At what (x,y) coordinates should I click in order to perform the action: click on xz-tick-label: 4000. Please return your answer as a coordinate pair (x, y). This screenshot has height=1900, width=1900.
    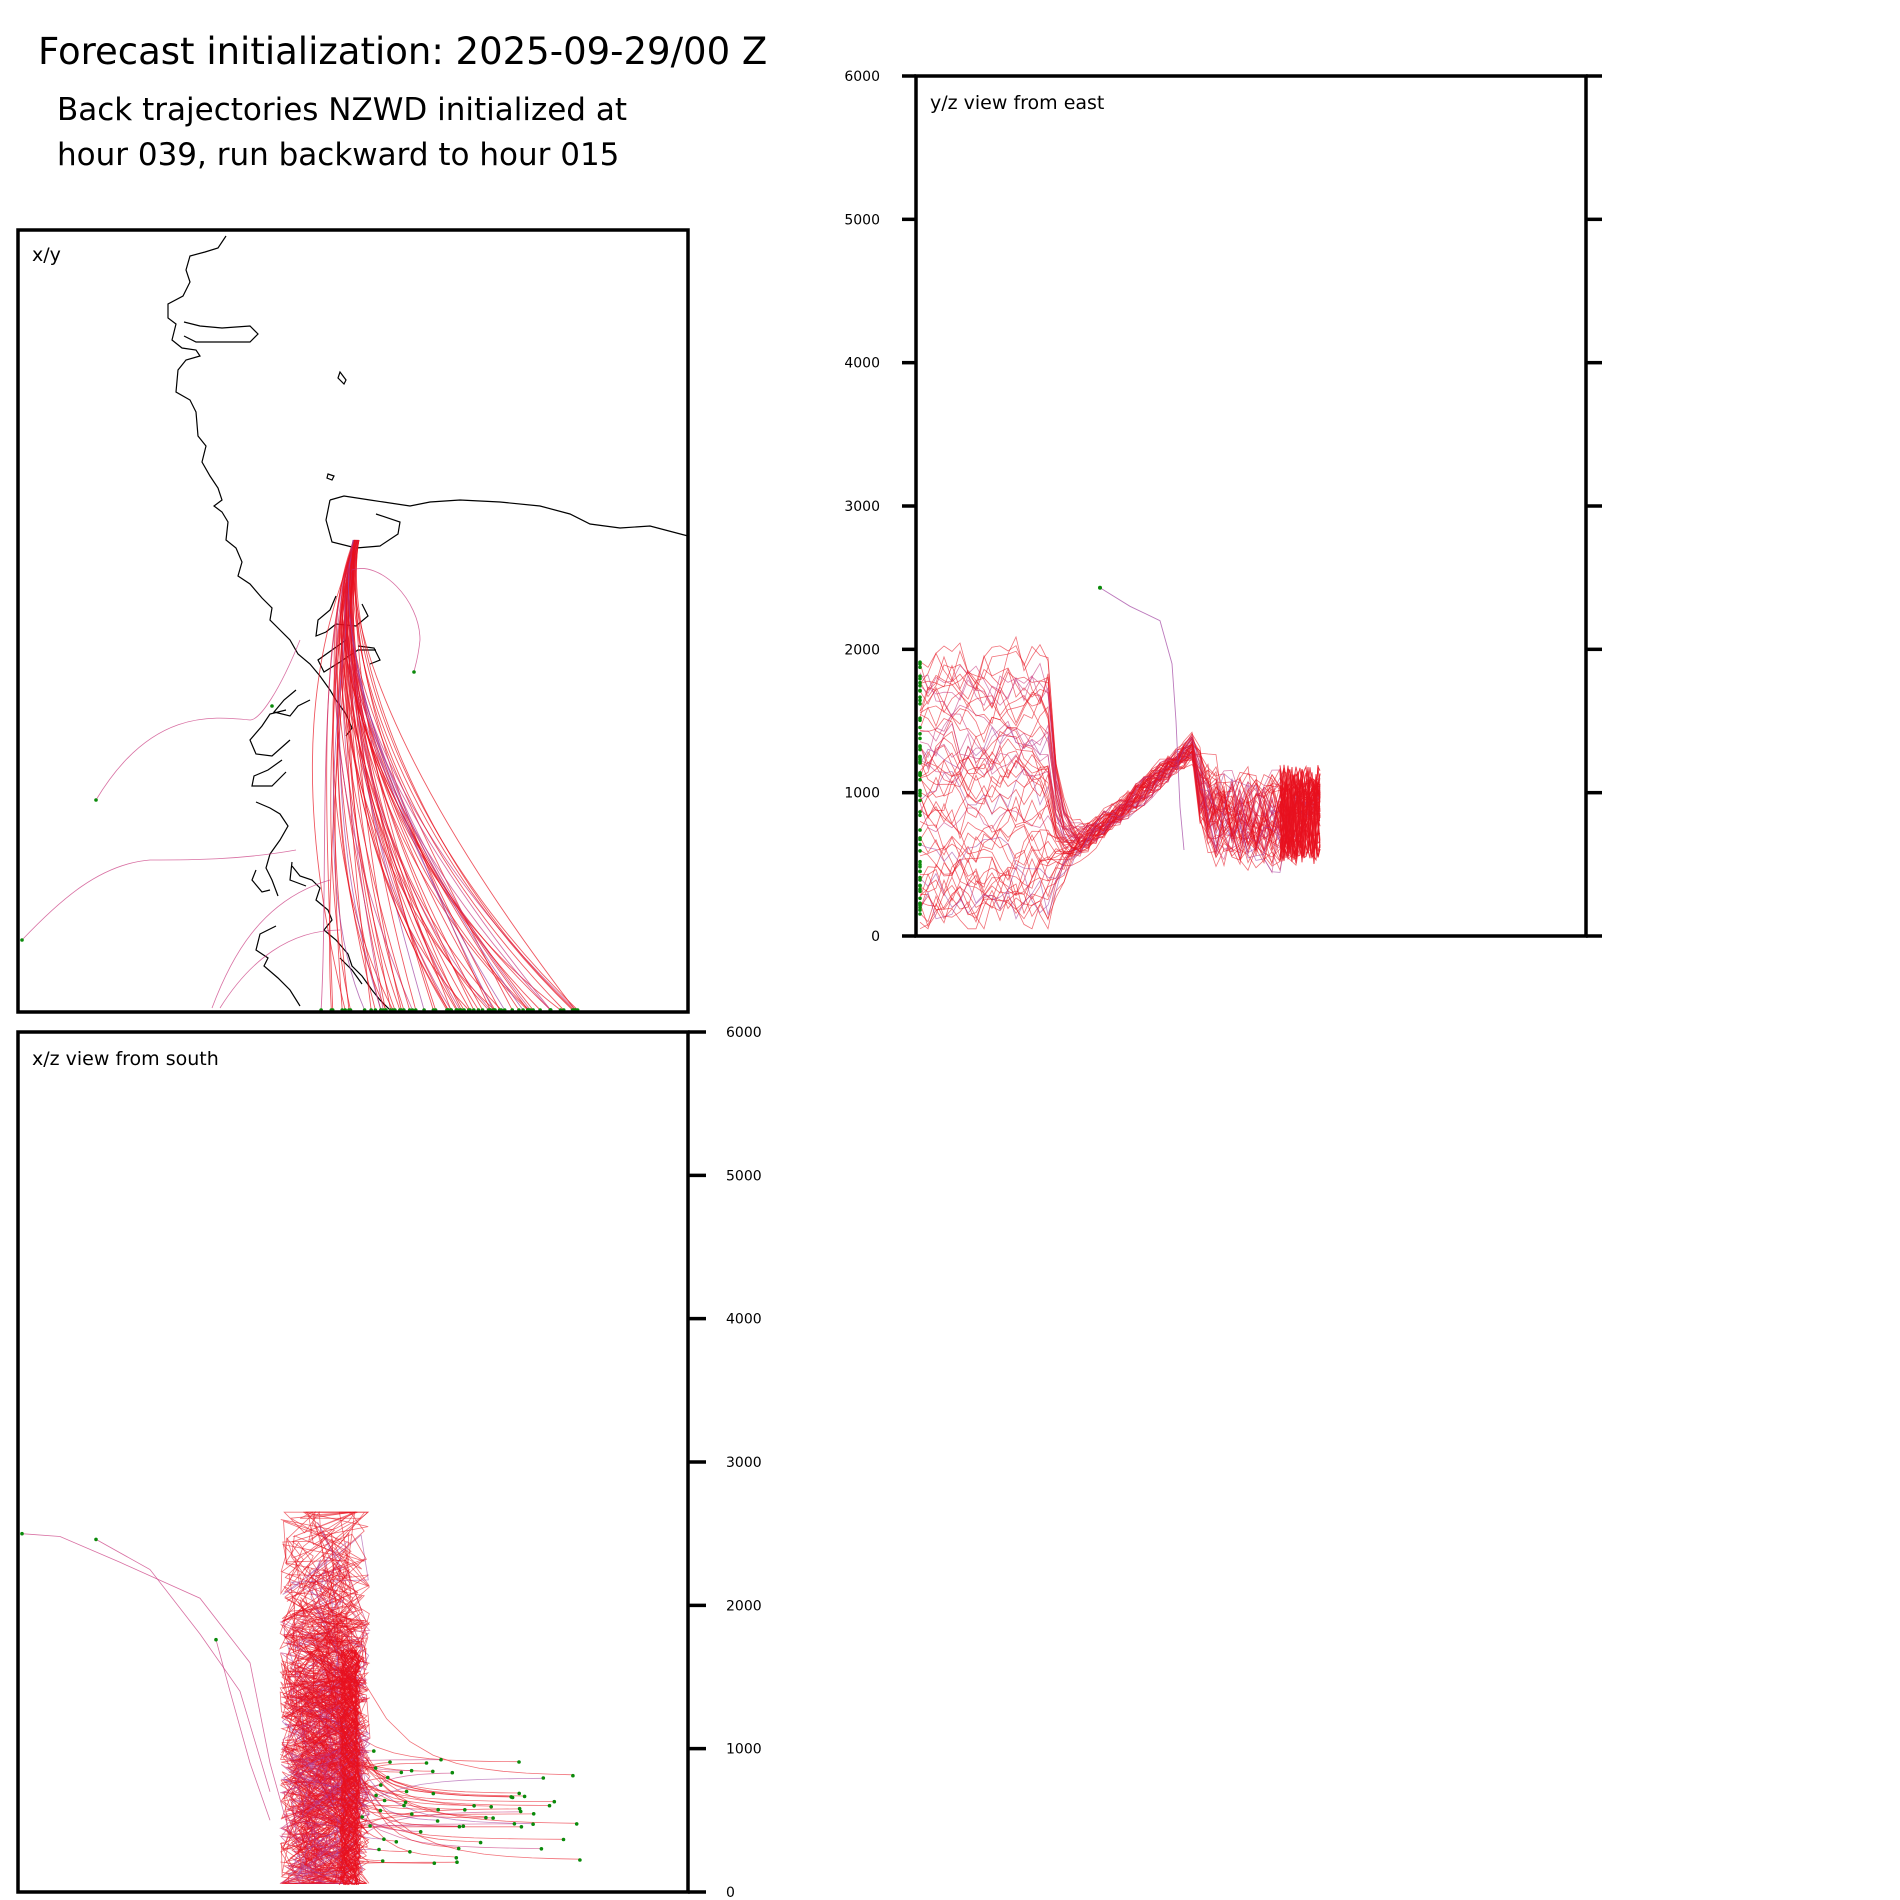
    Looking at the image, I should click on (744, 1320).